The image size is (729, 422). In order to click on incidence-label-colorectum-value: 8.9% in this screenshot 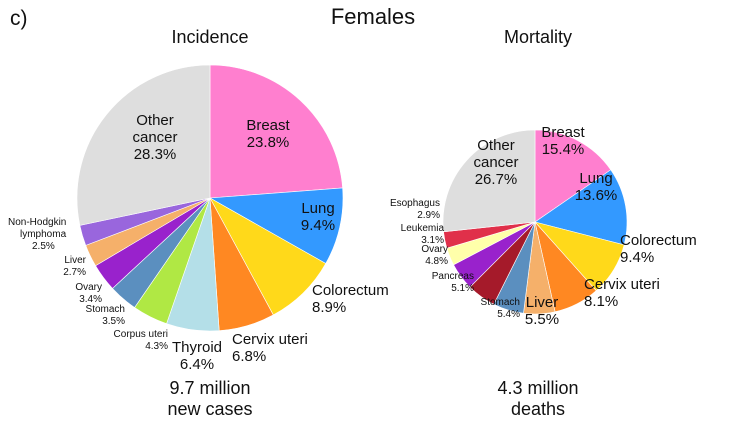, I will do `click(329, 307)`.